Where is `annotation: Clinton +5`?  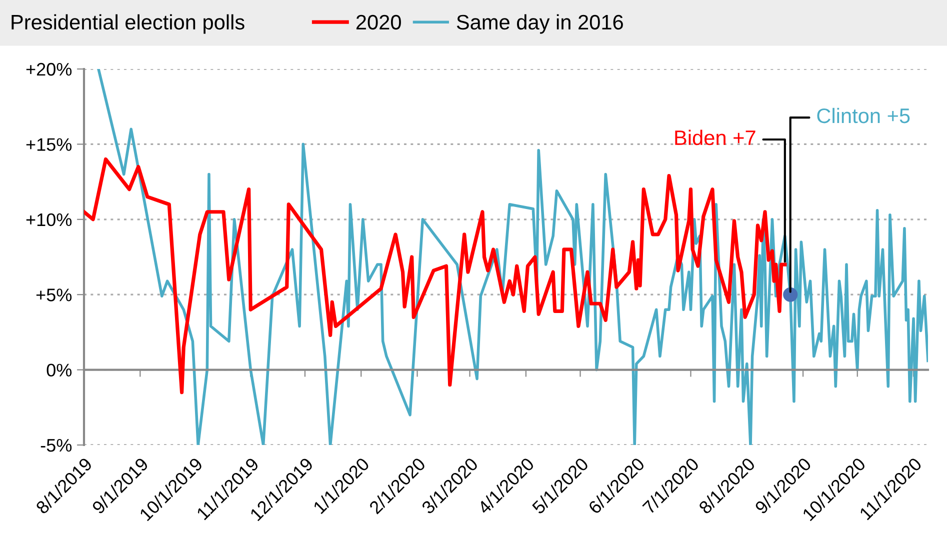
annotation: Clinton +5 is located at coordinates (863, 116).